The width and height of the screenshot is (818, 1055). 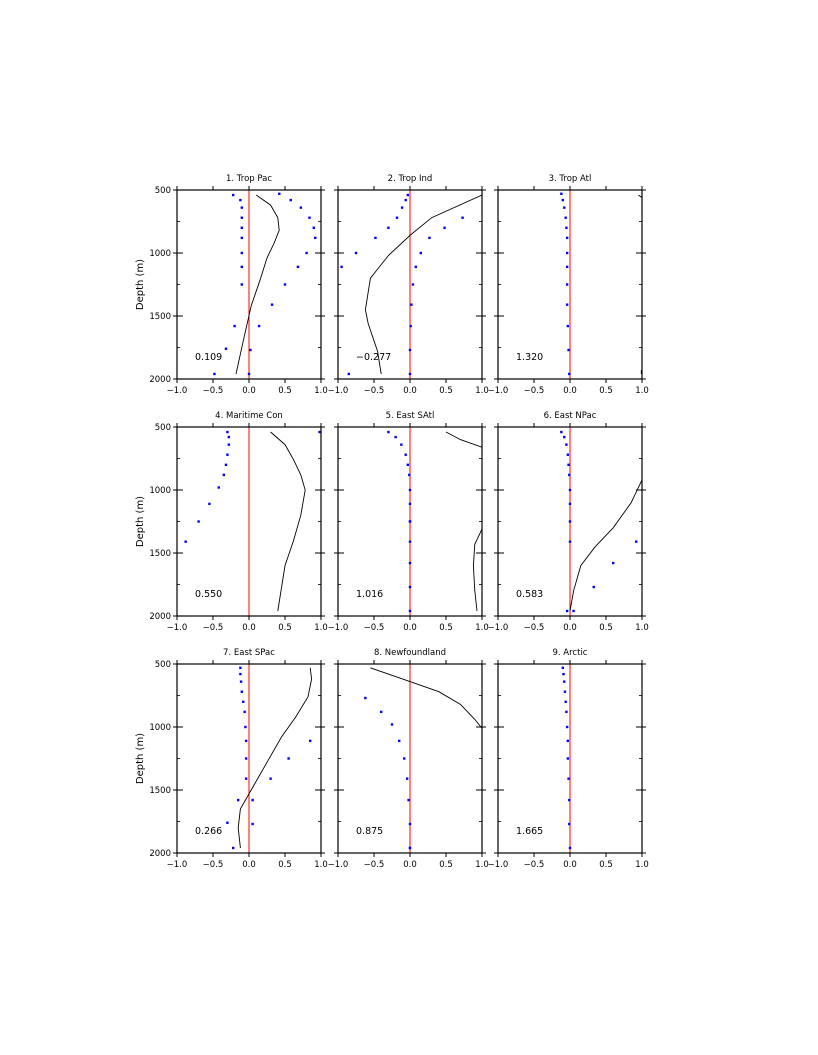 What do you see at coordinates (477, 570) in the screenshot?
I see `profile-line-segment` at bounding box center [477, 570].